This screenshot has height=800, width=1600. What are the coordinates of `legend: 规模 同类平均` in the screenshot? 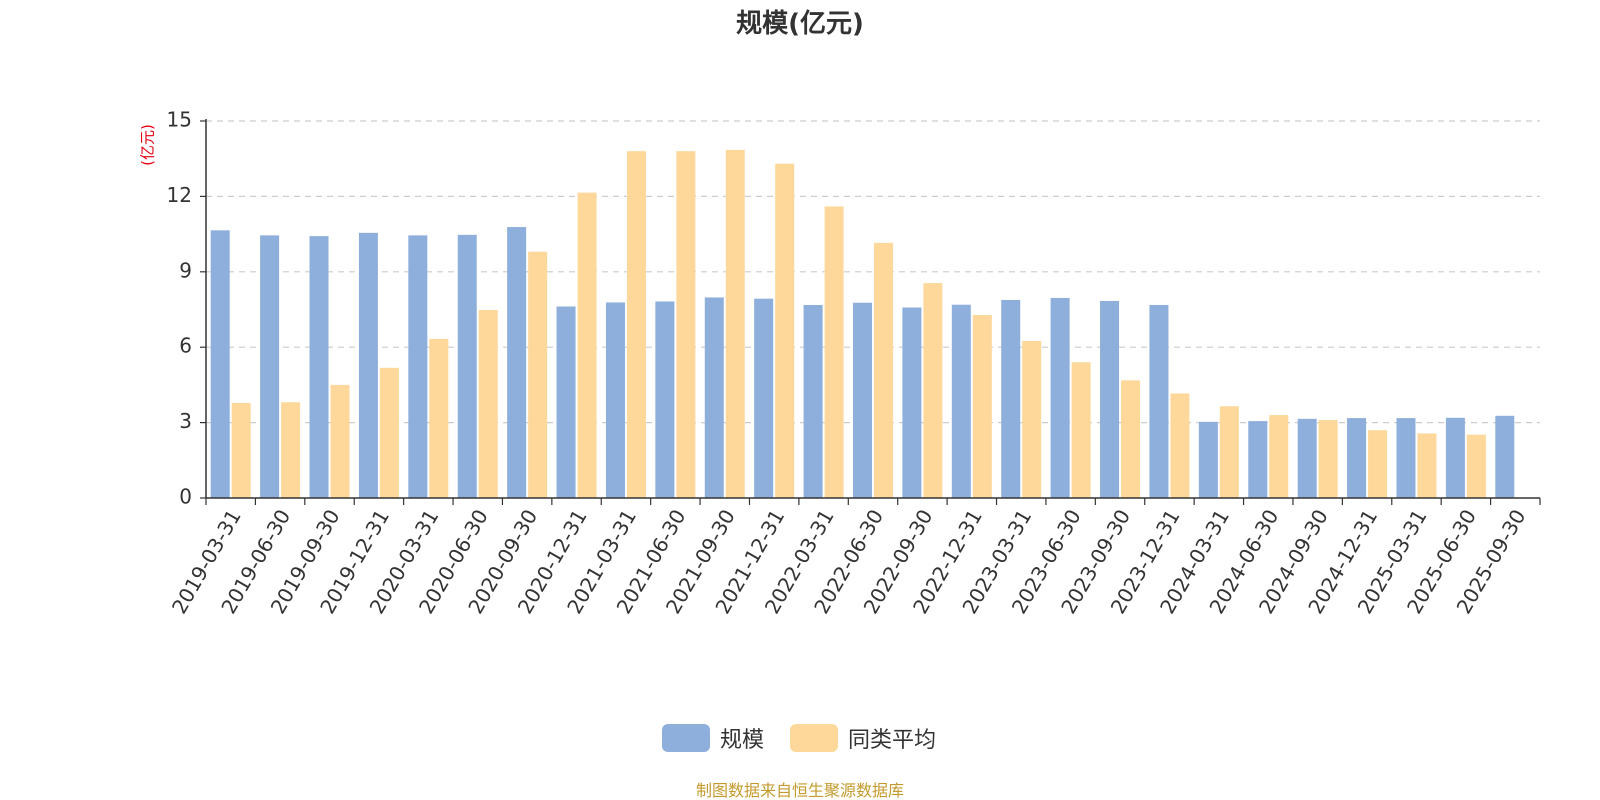 It's located at (799, 738).